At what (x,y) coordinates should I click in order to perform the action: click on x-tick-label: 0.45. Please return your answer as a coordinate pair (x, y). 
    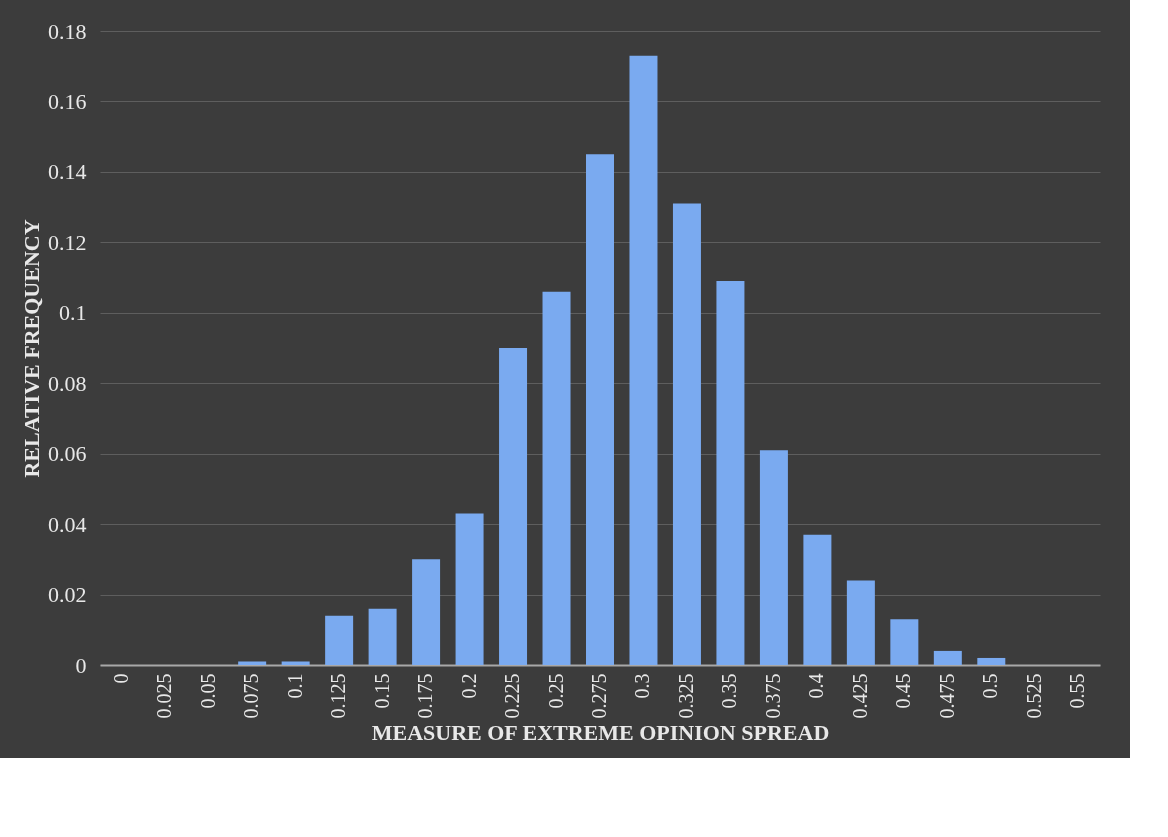
    Looking at the image, I should click on (903, 691).